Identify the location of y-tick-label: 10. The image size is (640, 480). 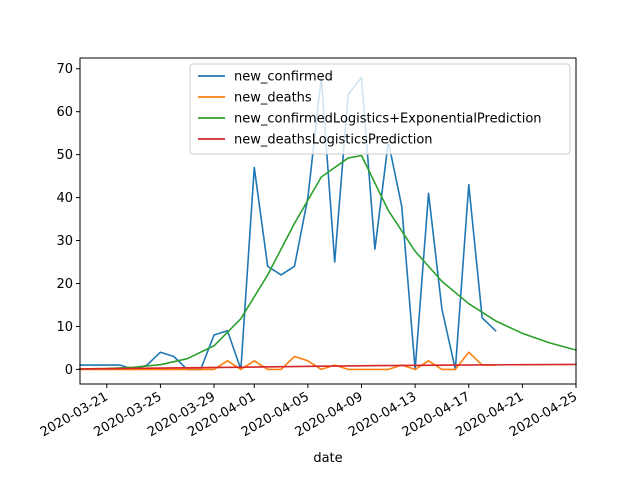
(64, 327).